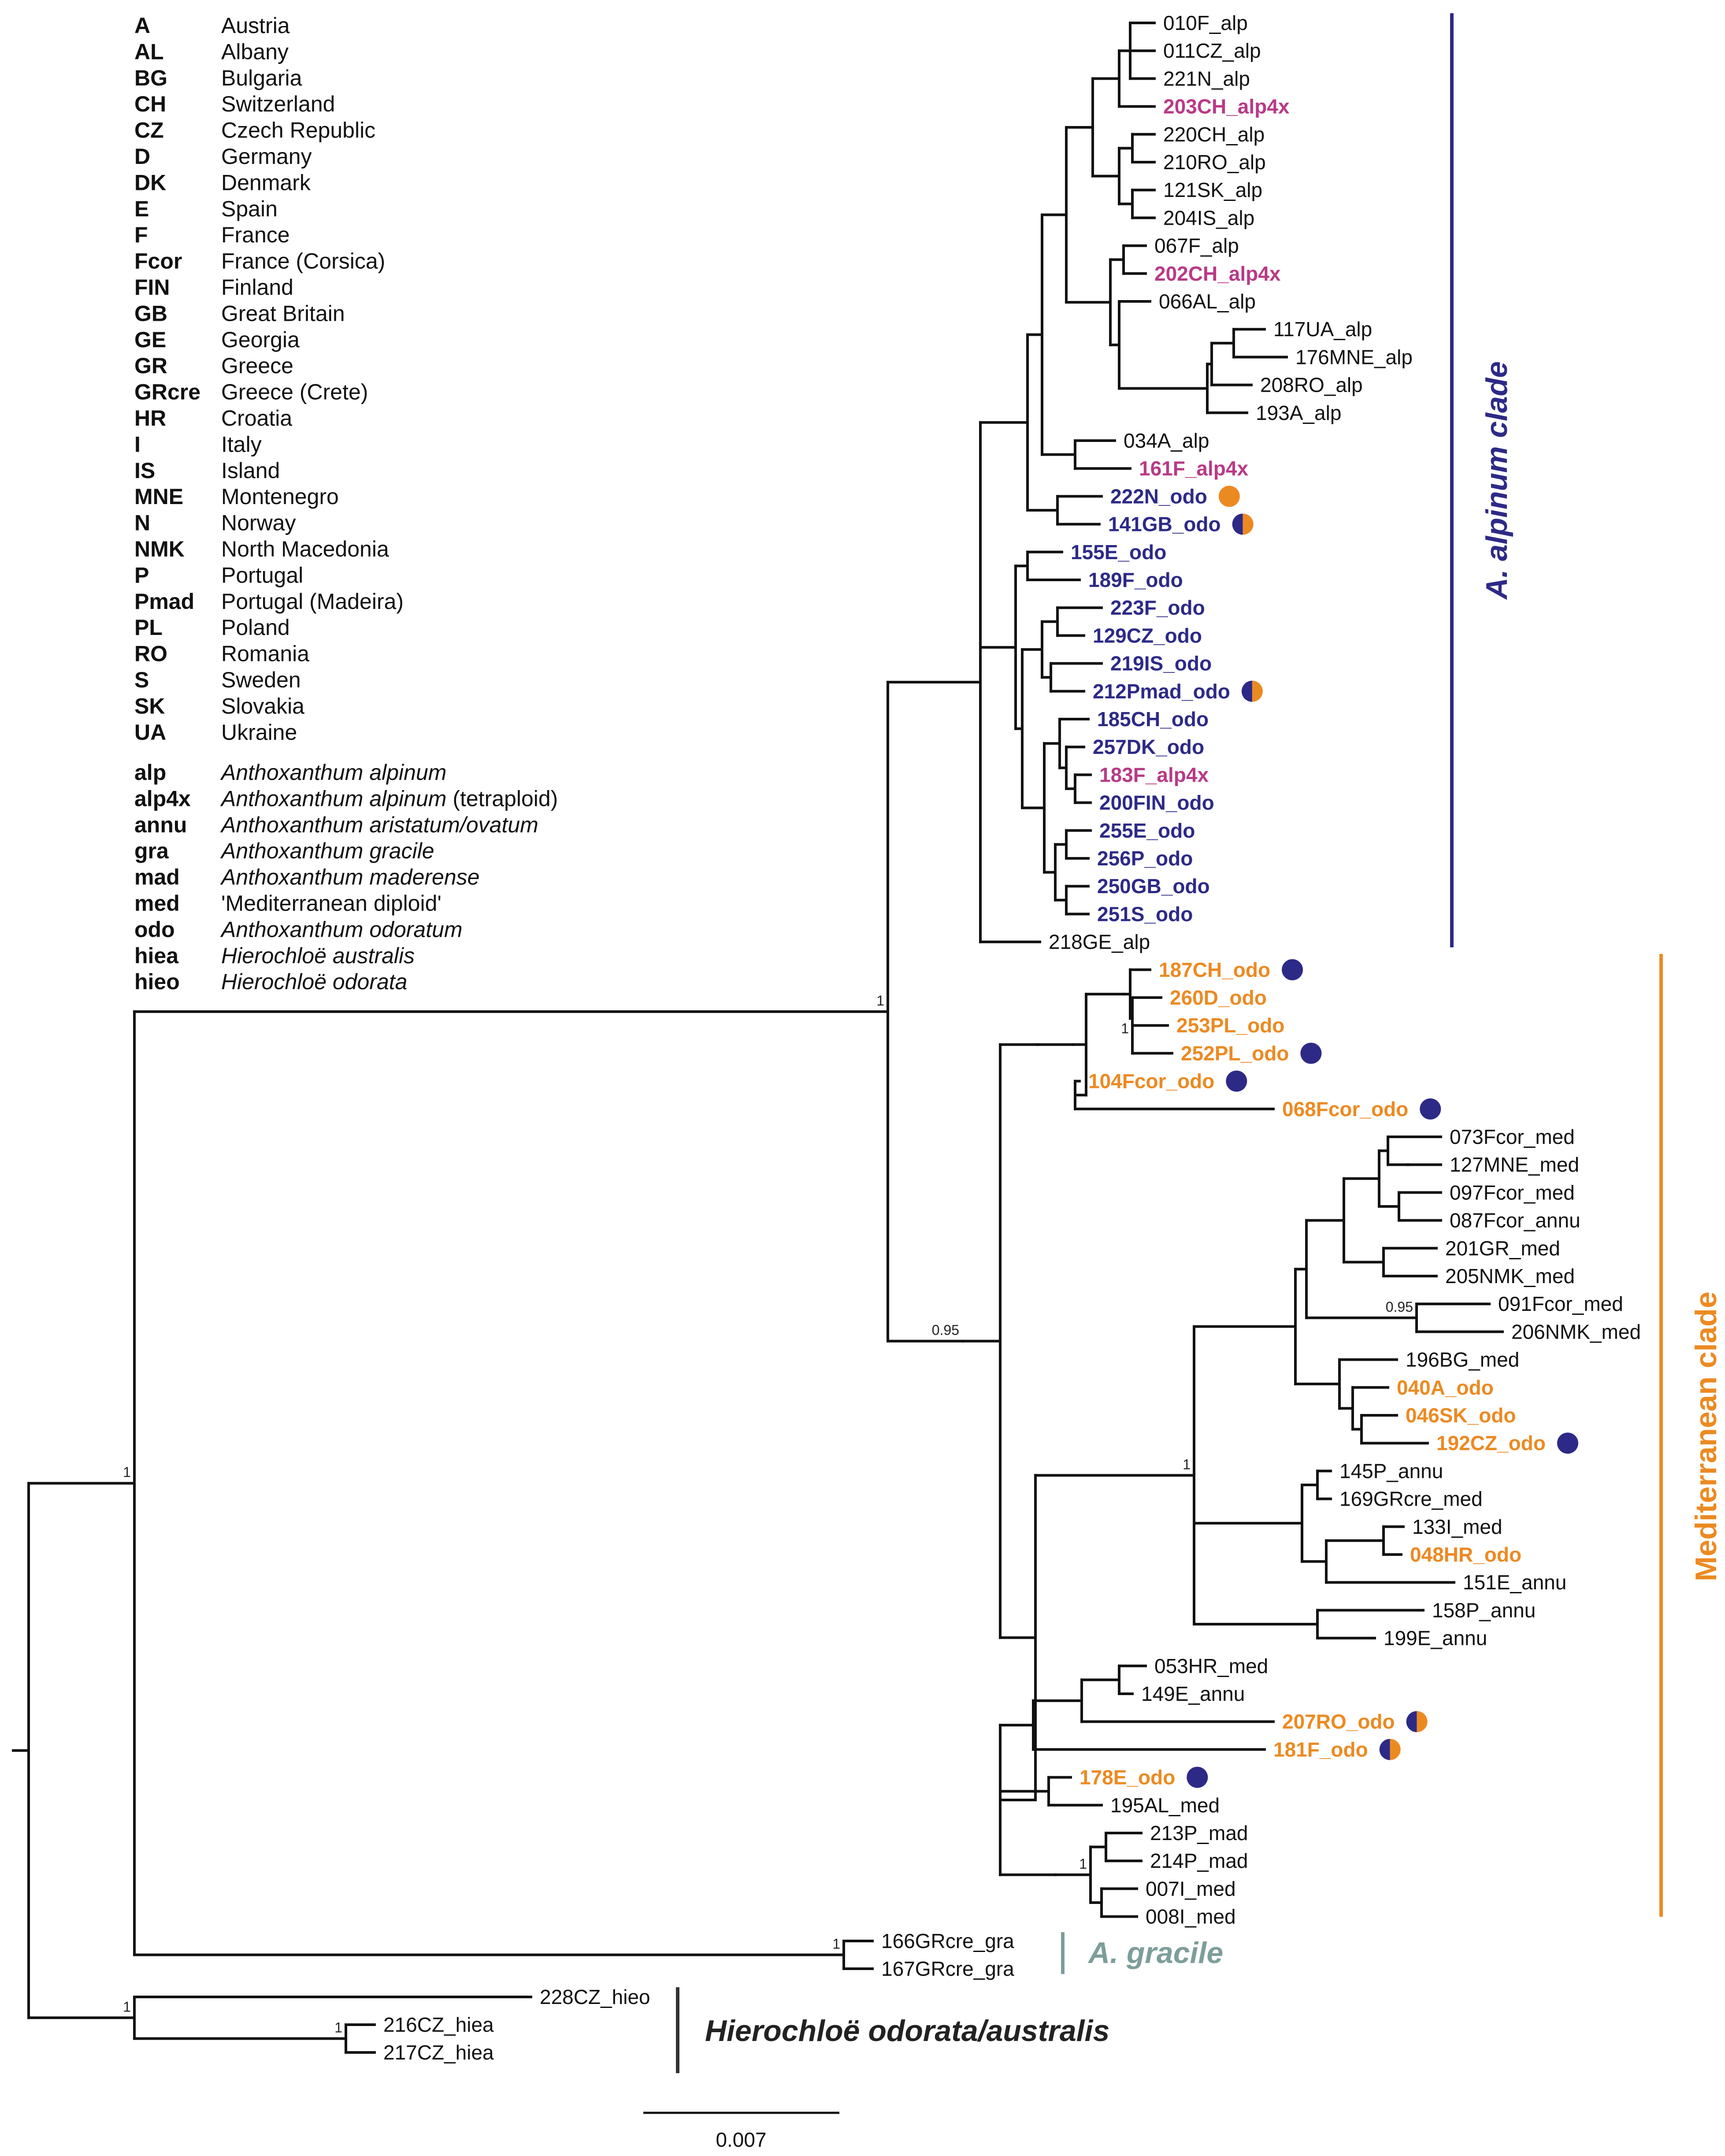 The height and width of the screenshot is (2156, 1725). What do you see at coordinates (158, 261) in the screenshot?
I see `legend-country-code: Fcor` at bounding box center [158, 261].